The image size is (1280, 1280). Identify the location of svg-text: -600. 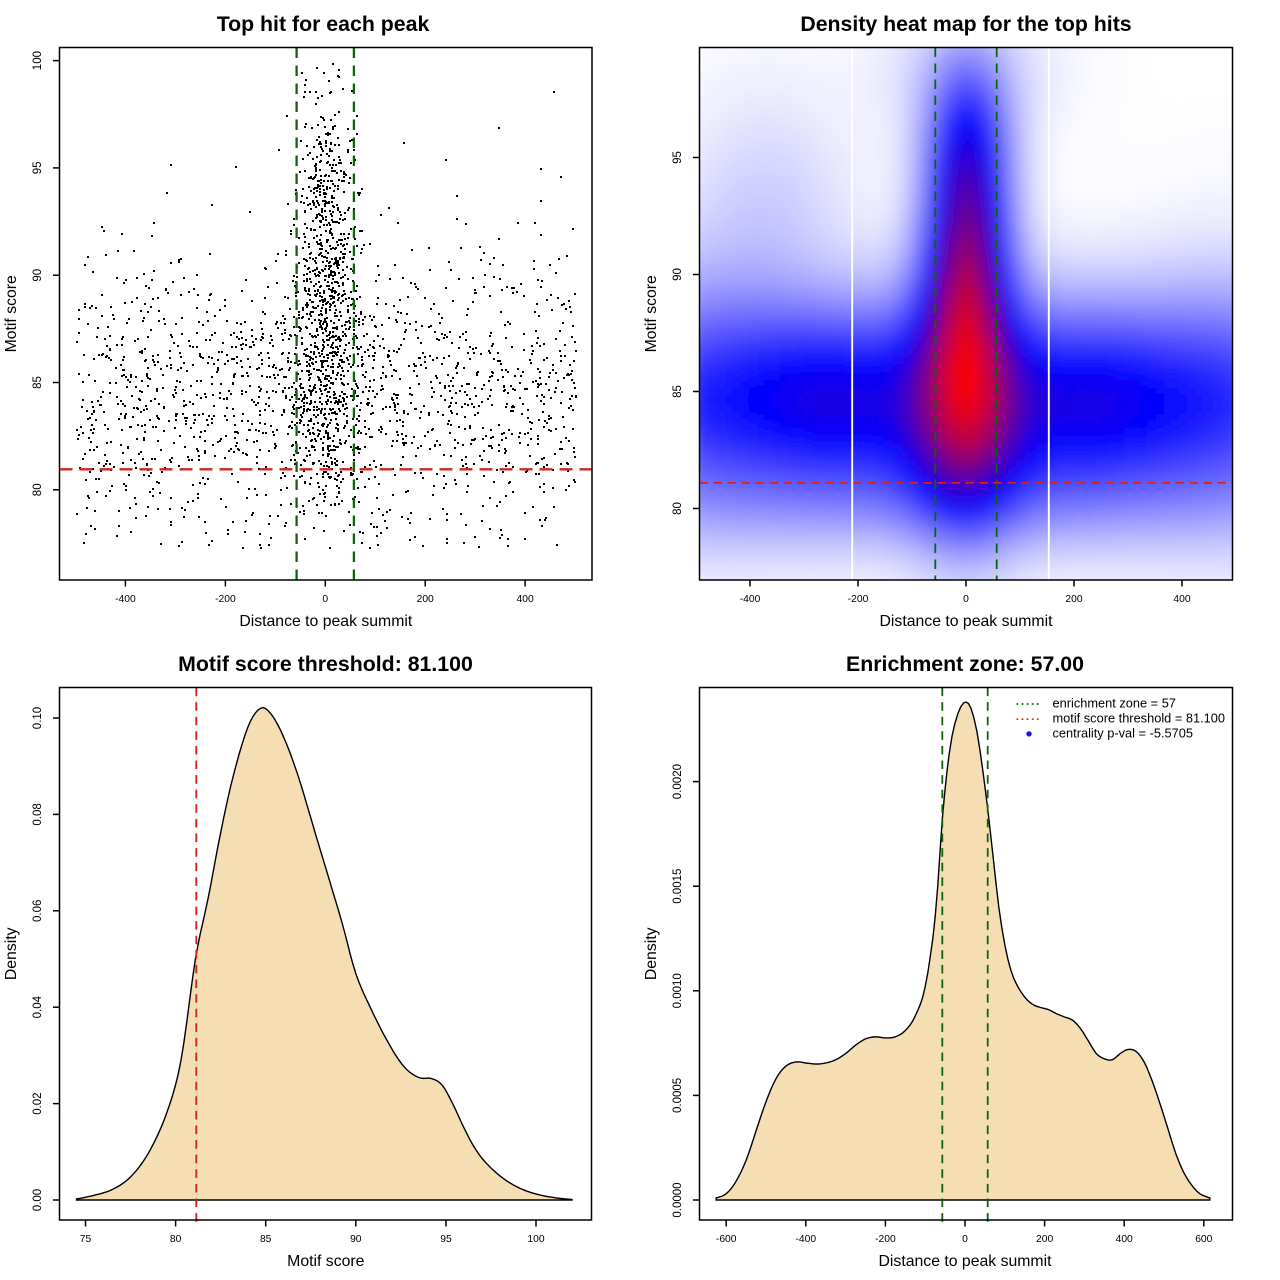
(726, 1239).